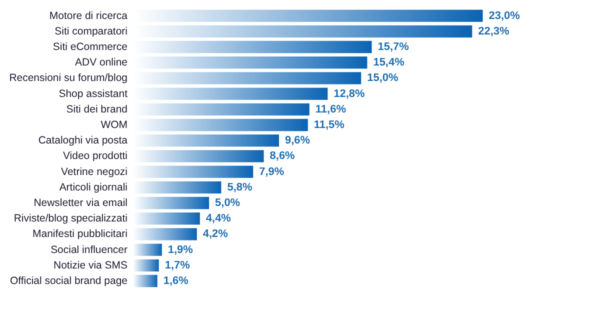 The image size is (608, 311). Describe the element at coordinates (88, 16) in the screenshot. I see `y-tick-label: Motore di ricerca` at that location.